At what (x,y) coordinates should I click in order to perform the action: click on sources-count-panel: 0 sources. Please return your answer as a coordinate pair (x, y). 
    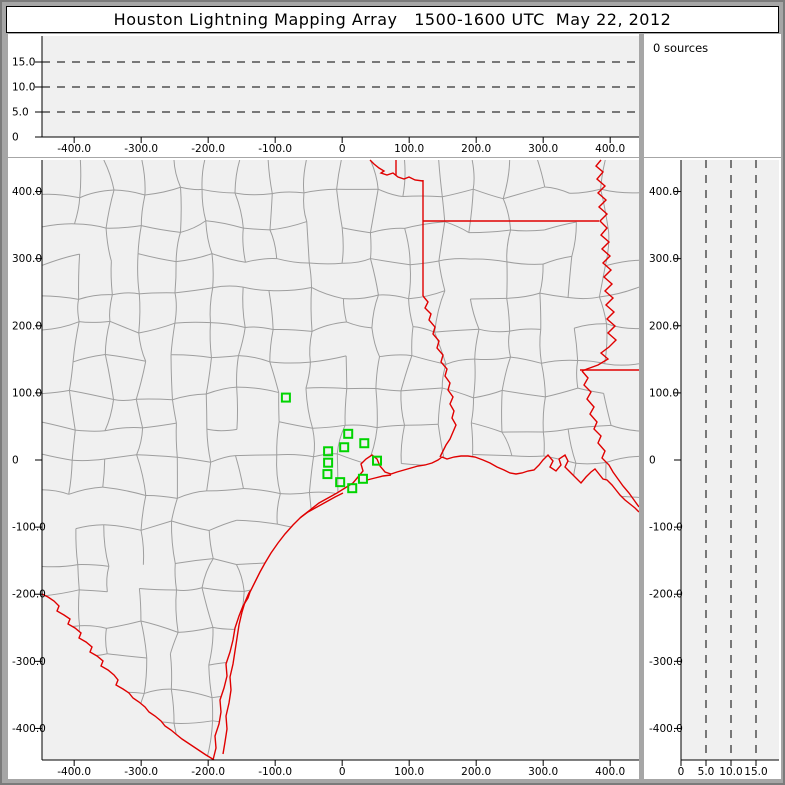
    Looking at the image, I should click on (712, 95).